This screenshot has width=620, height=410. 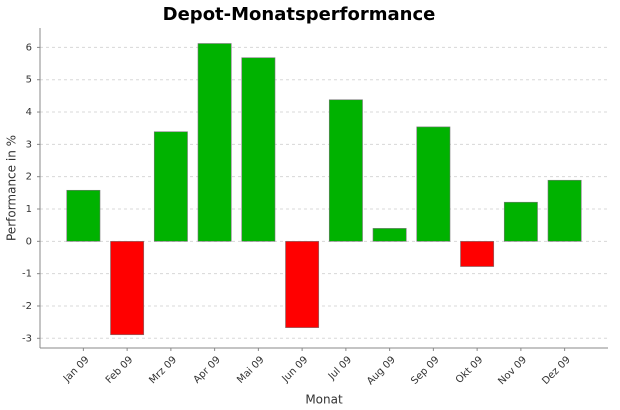 What do you see at coordinates (27, 338) in the screenshot?
I see `y-tick-label: -3` at bounding box center [27, 338].